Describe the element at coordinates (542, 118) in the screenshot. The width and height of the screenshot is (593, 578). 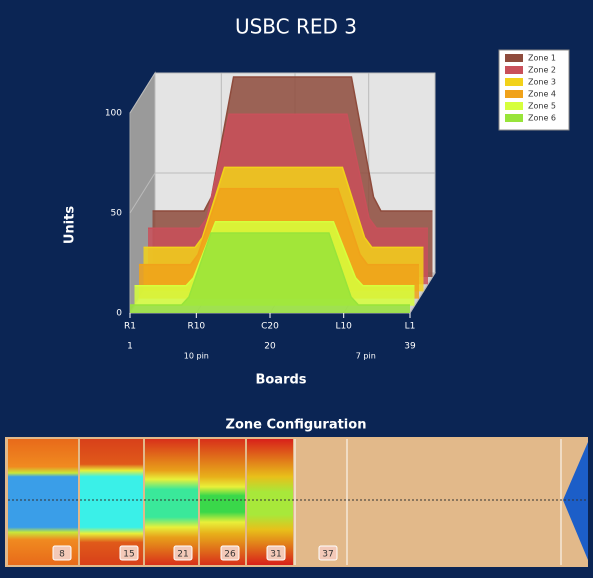
I see `legend-label: Zone 6` at that location.